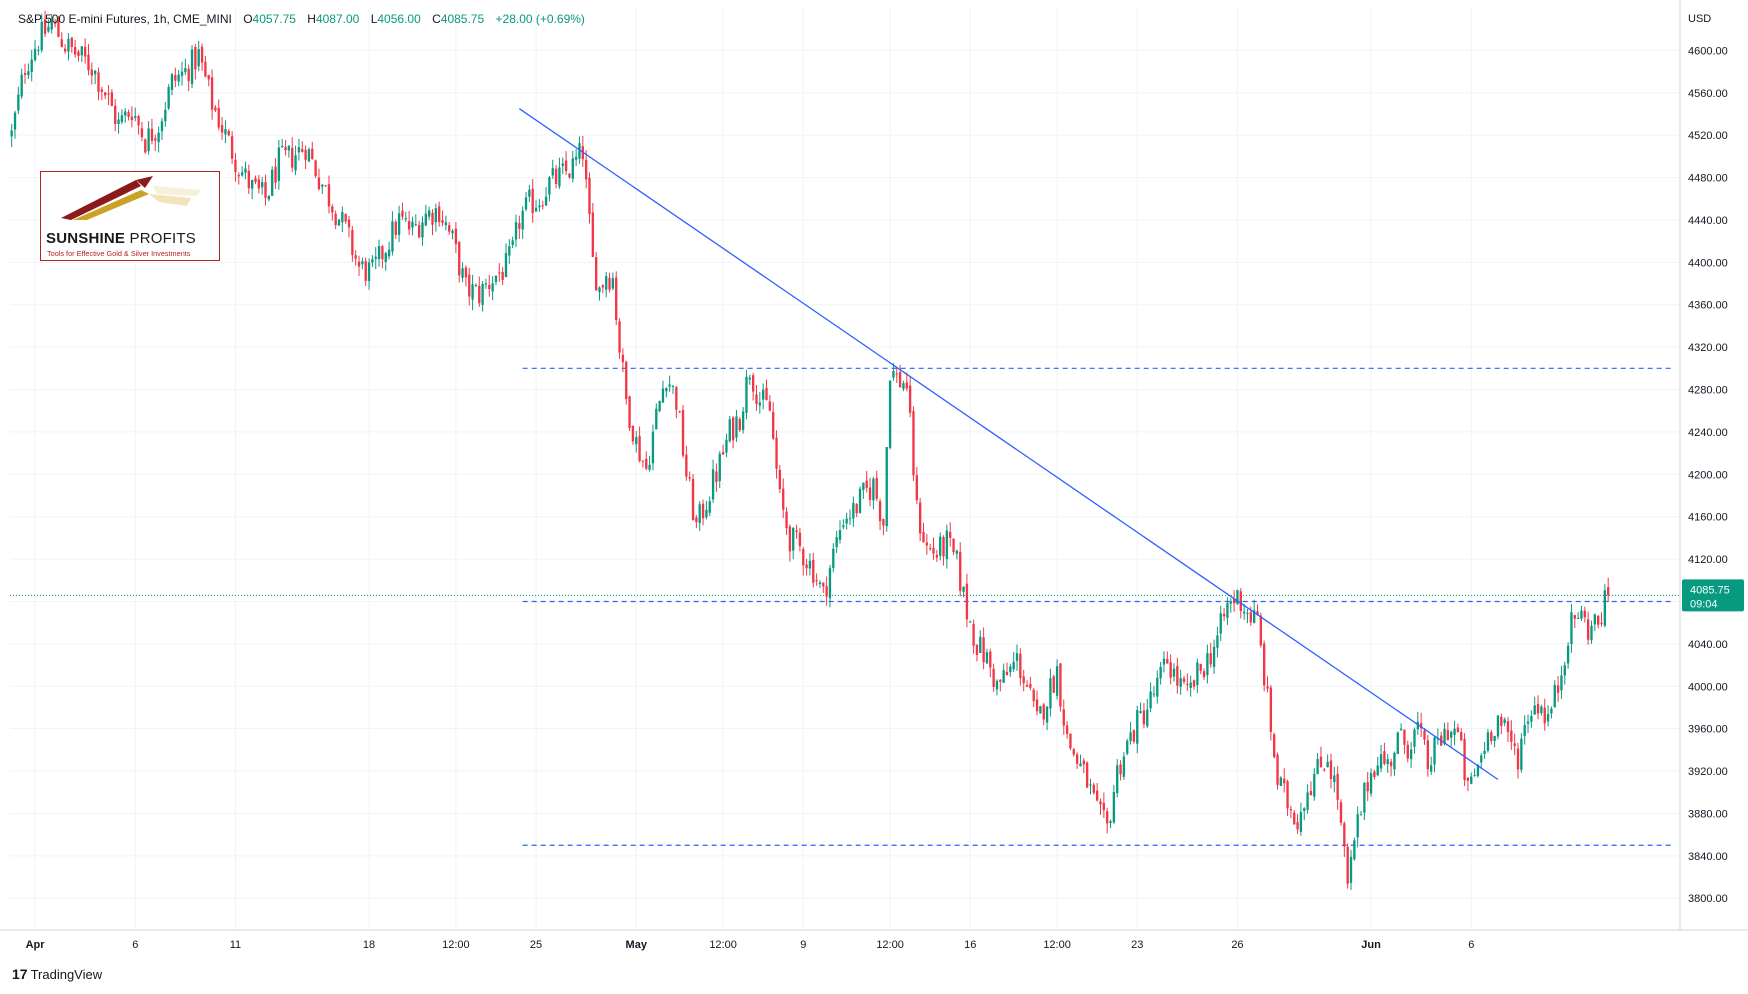 This screenshot has width=1748, height=994. Describe the element at coordinates (125, 19) in the screenshot. I see `symbol-title: S&P 500 E-mini Futures, 1h, CME_MINI` at that location.